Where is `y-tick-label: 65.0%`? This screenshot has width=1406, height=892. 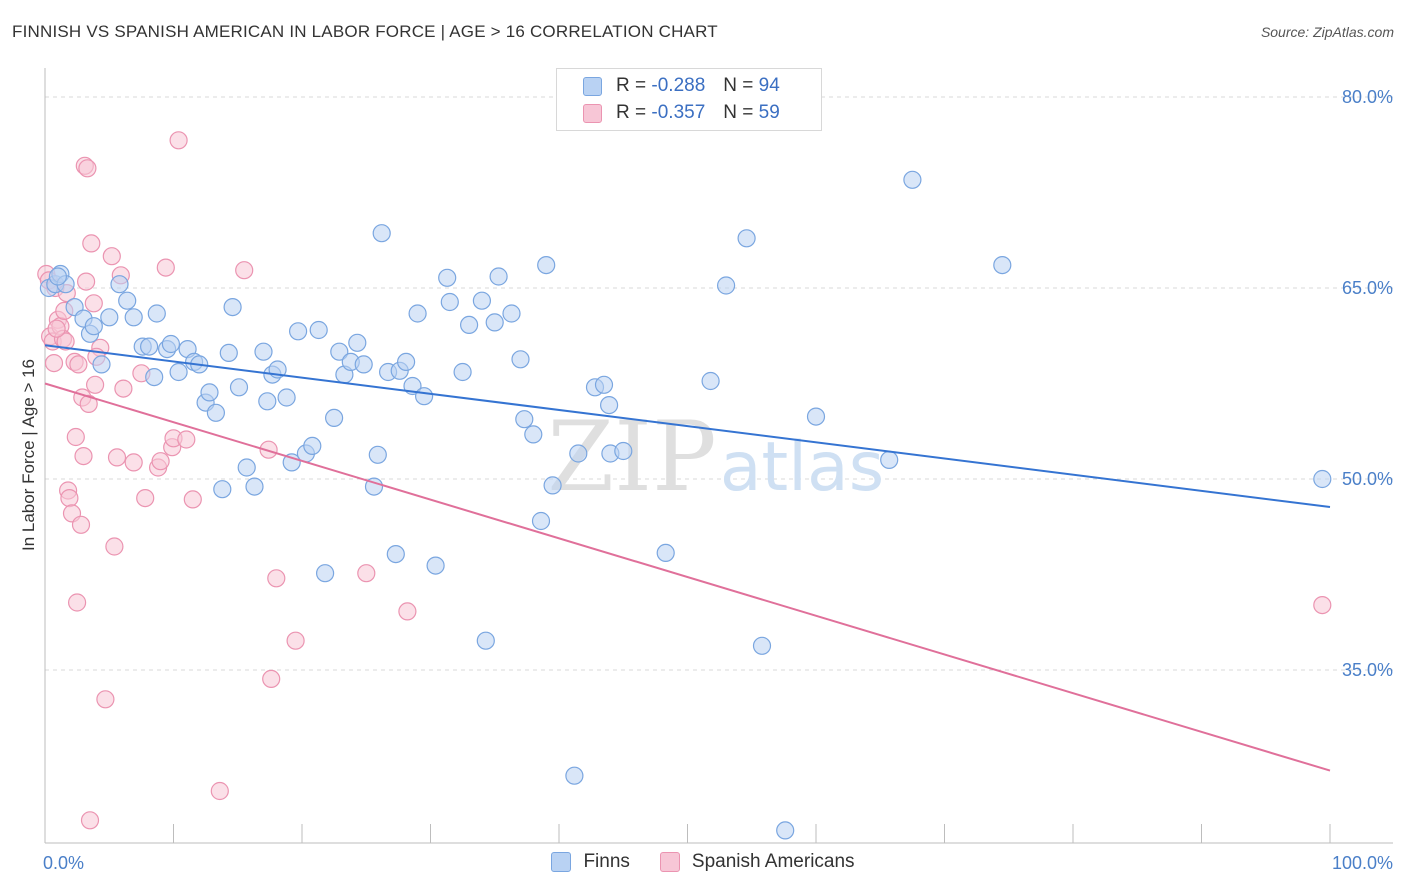 y-tick-label: 65.0% is located at coordinates (1367, 288).